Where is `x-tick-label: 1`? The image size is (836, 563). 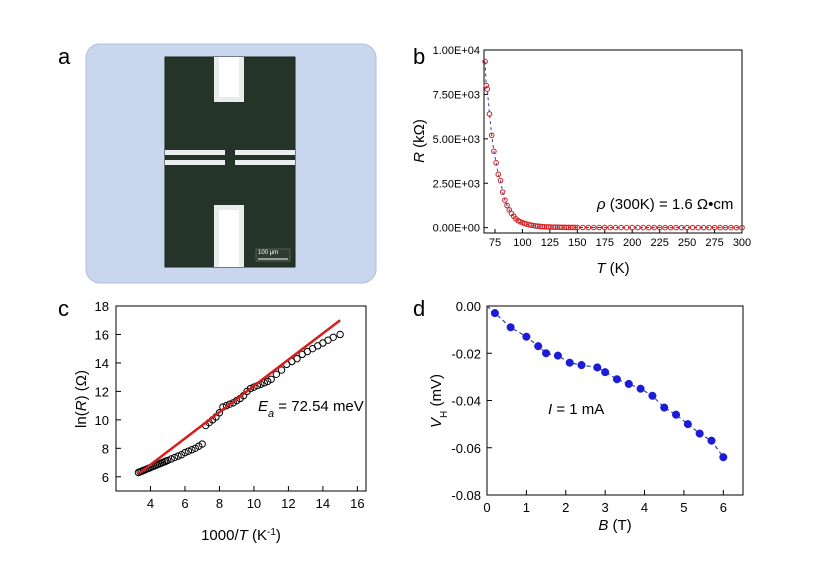 x-tick-label: 1 is located at coordinates (526, 507).